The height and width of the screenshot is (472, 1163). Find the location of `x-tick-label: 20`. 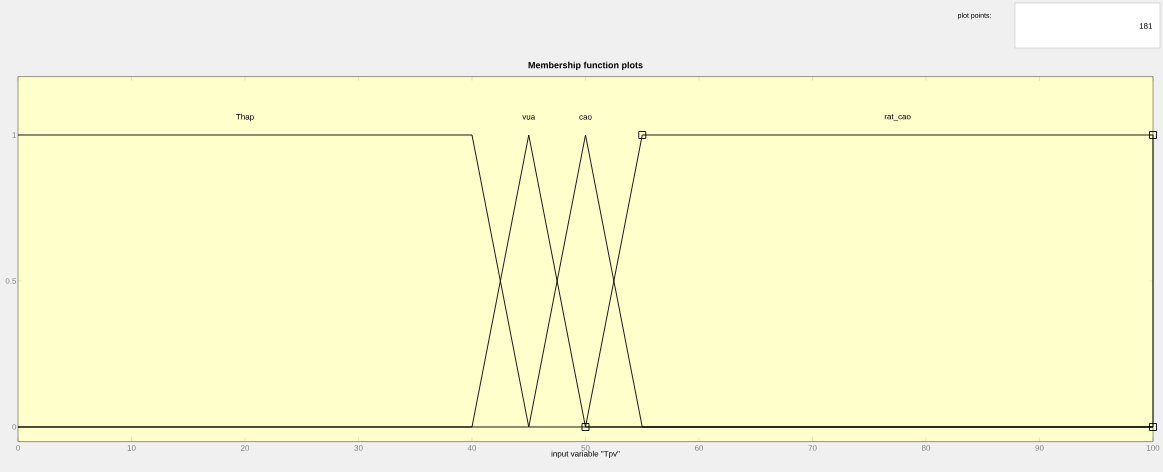

x-tick-label: 20 is located at coordinates (245, 448).